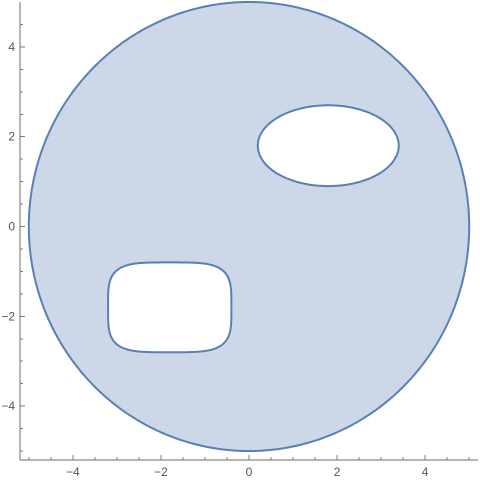 This screenshot has height=480, width=480. What do you see at coordinates (8, 406) in the screenshot?
I see `y-tick-label-4: −4` at bounding box center [8, 406].